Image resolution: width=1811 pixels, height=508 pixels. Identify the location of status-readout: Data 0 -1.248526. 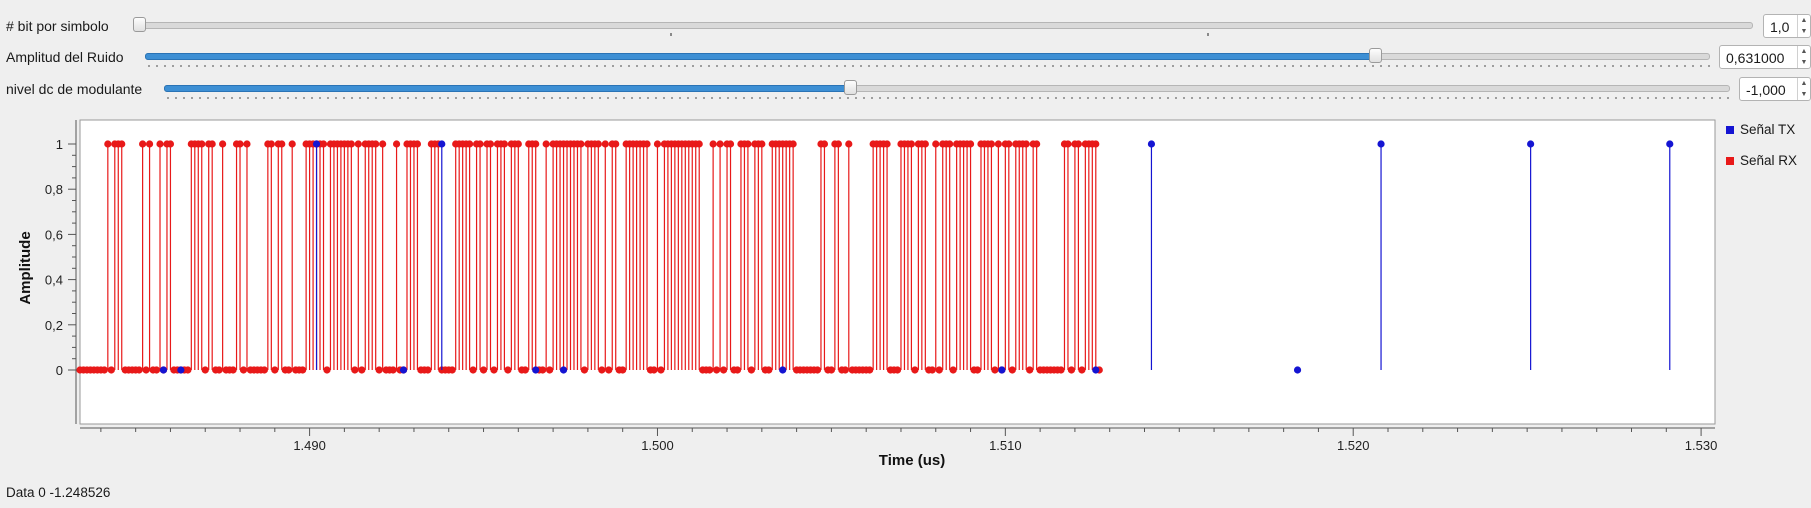
(58, 492).